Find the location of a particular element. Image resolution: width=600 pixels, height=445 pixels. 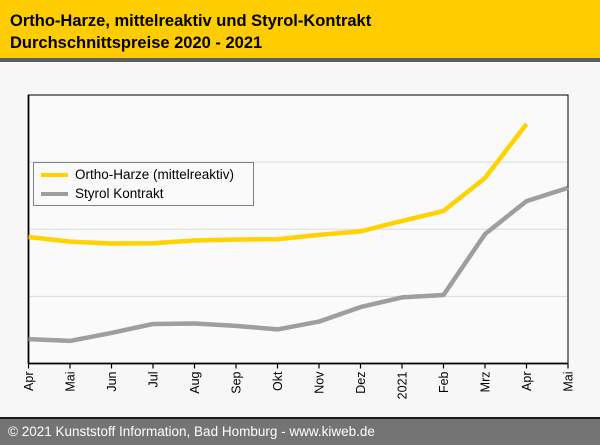

legend-item-ortho-harze: Ortho-Harze (mittelreaktiv) is located at coordinates (143, 174).